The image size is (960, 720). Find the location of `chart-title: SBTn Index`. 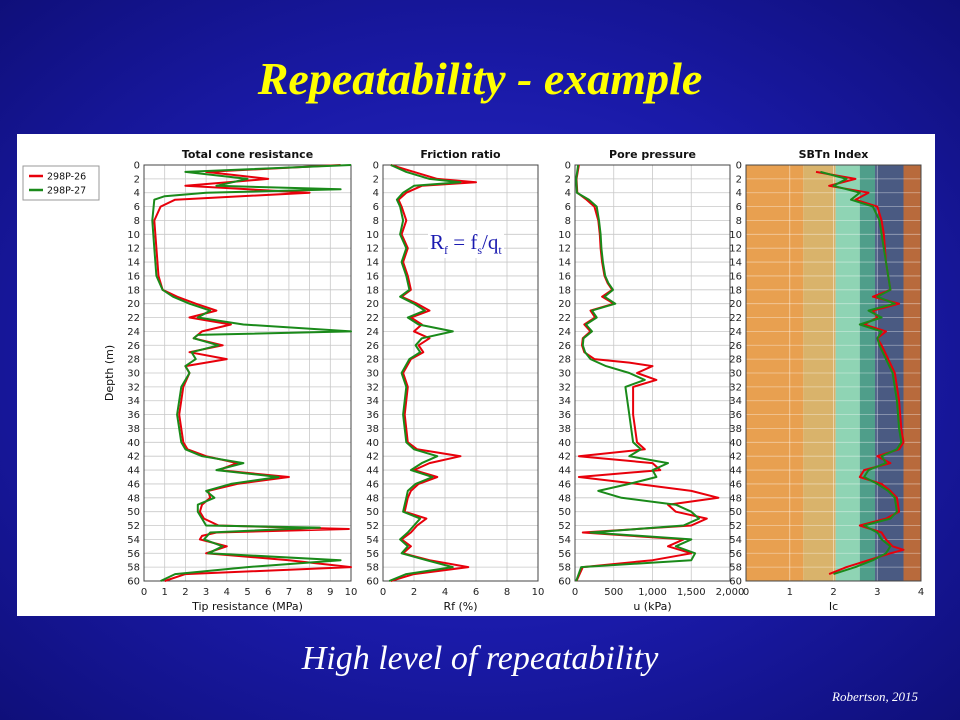

chart-title: SBTn Index is located at coordinates (834, 154).